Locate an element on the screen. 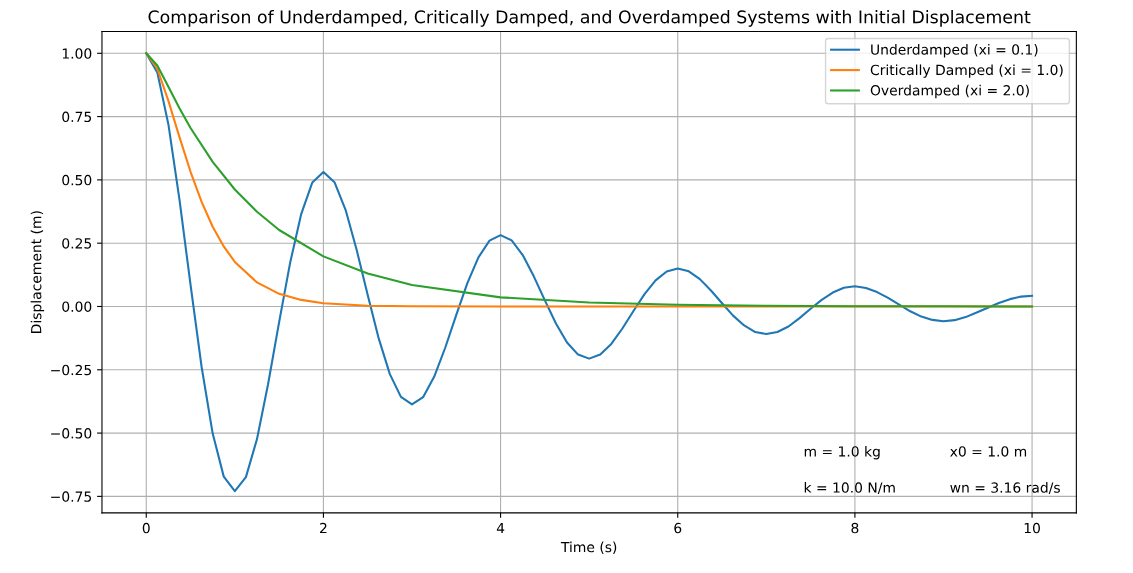 The image size is (1133, 573). annotation: m = 1.0 kg is located at coordinates (842, 452).